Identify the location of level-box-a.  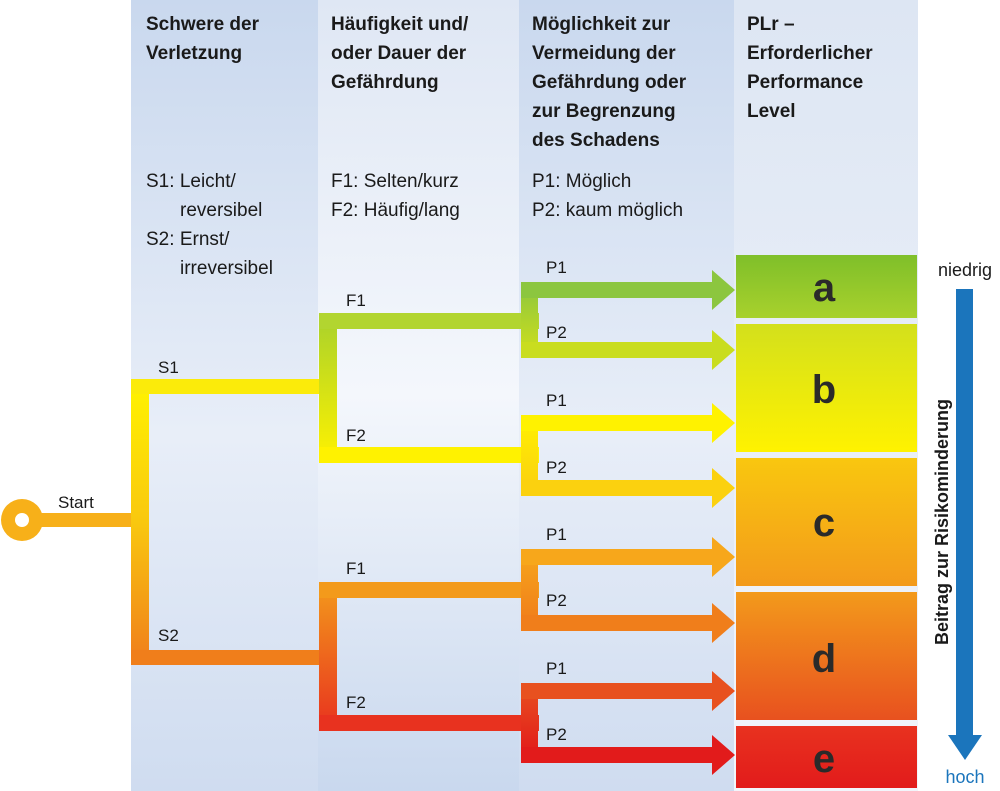
(826, 286).